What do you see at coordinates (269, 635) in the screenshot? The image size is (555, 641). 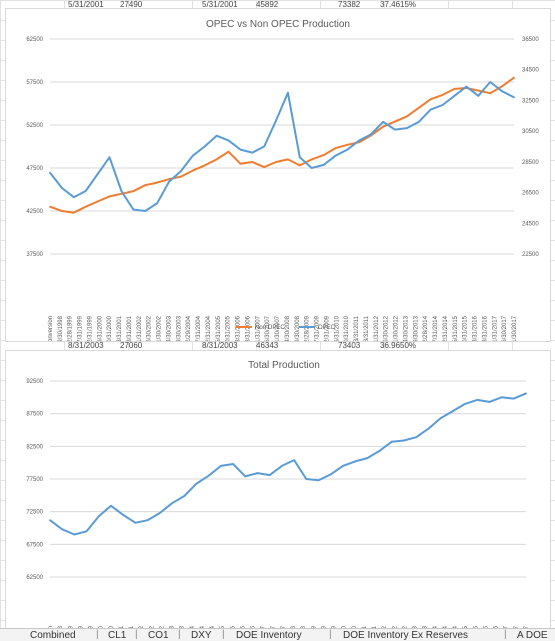 I see `sheet-tab-doe-inventory: DOE Inventory` at bounding box center [269, 635].